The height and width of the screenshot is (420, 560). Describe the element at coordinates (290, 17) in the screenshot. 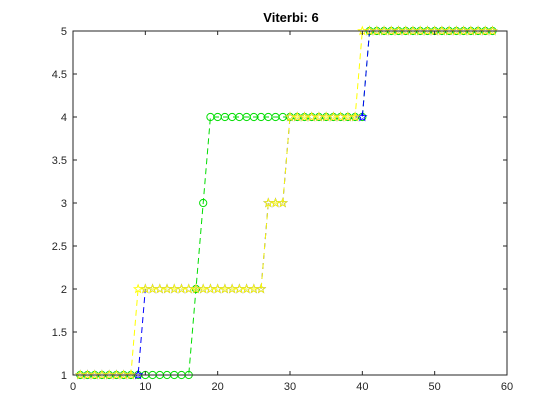

I see `chart-title: Viterbi: 6` at that location.